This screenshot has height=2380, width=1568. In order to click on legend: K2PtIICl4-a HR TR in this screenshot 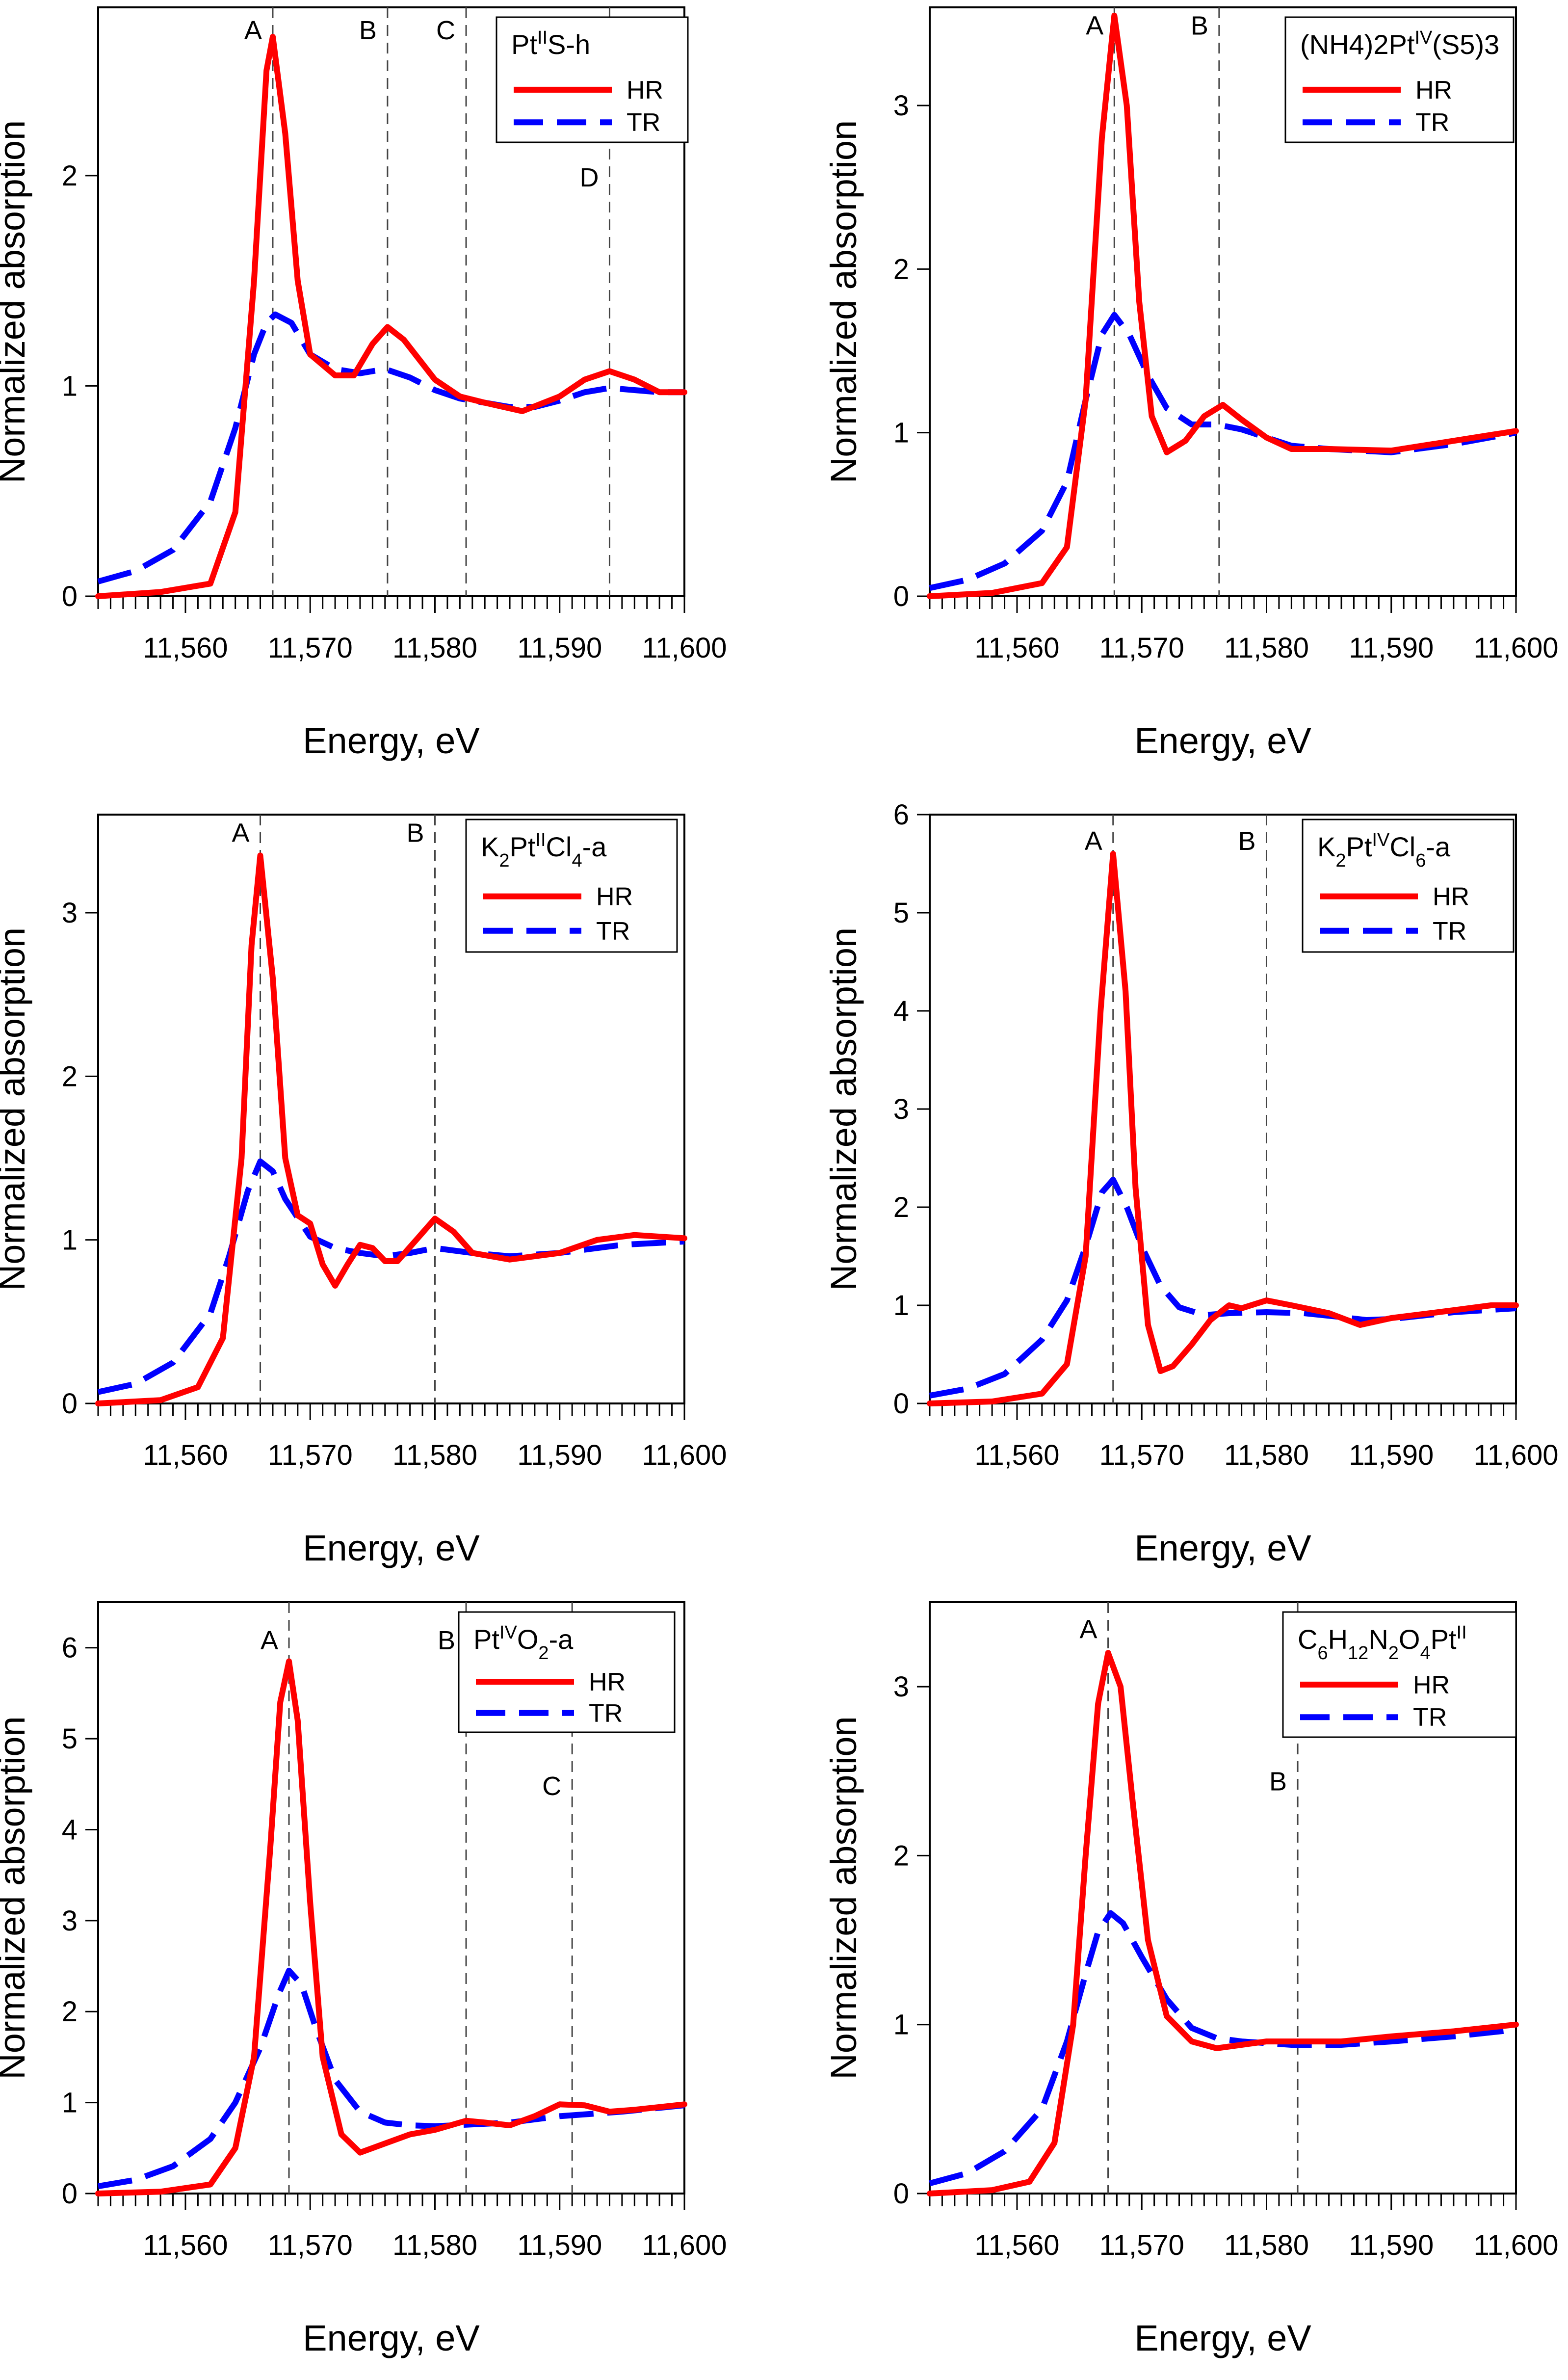, I will do `click(571, 886)`.